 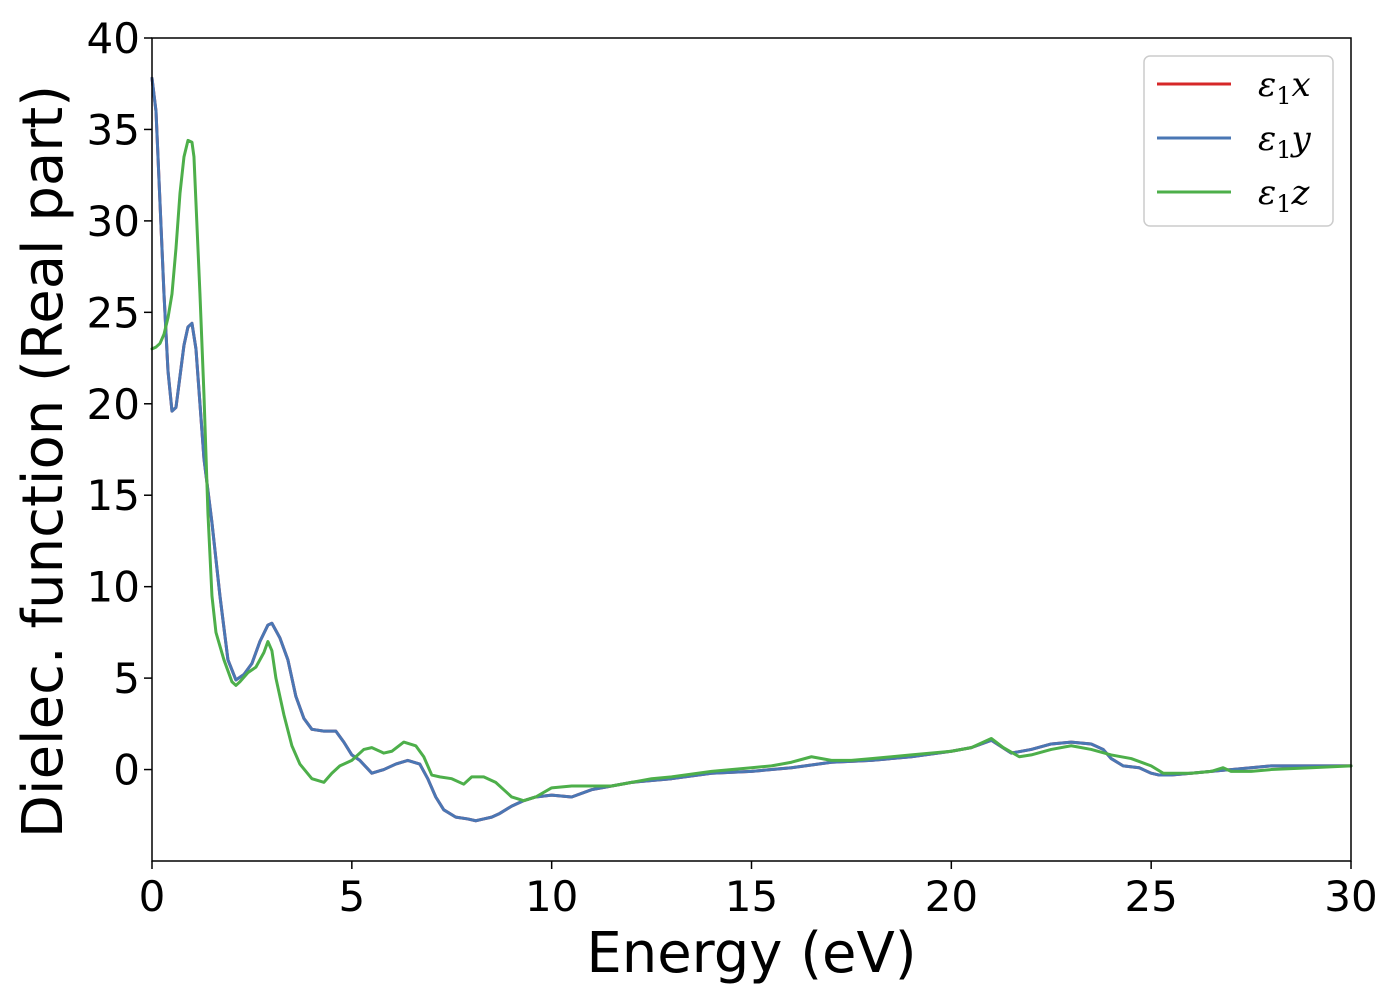 I want to click on x-tick-label: 0, so click(x=152, y=896).